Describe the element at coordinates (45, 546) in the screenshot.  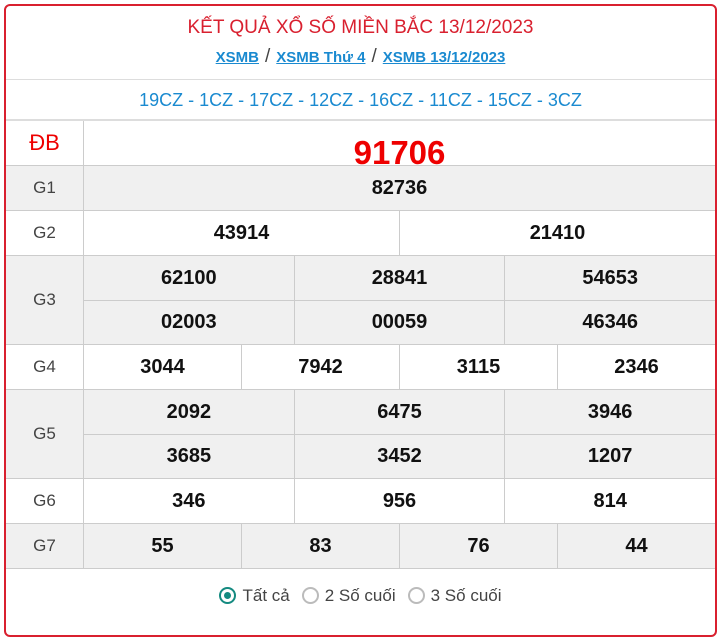
I see `prize-label: G7` at that location.